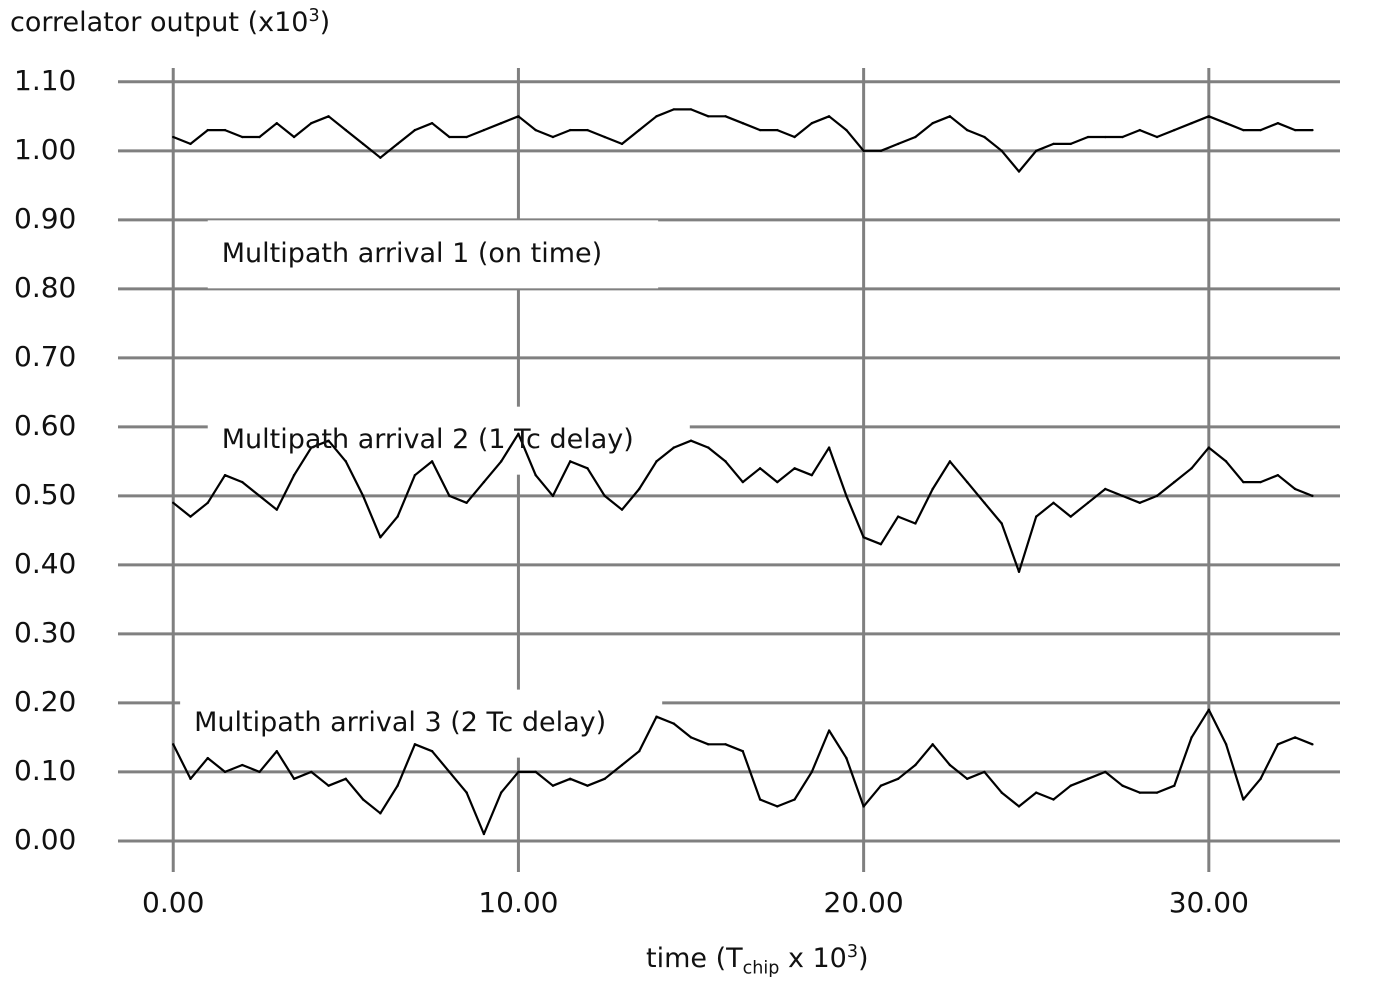 Image resolution: width=1381 pixels, height=985 pixels. Describe the element at coordinates (45, 770) in the screenshot. I see `y-tick-label: 0.10` at that location.